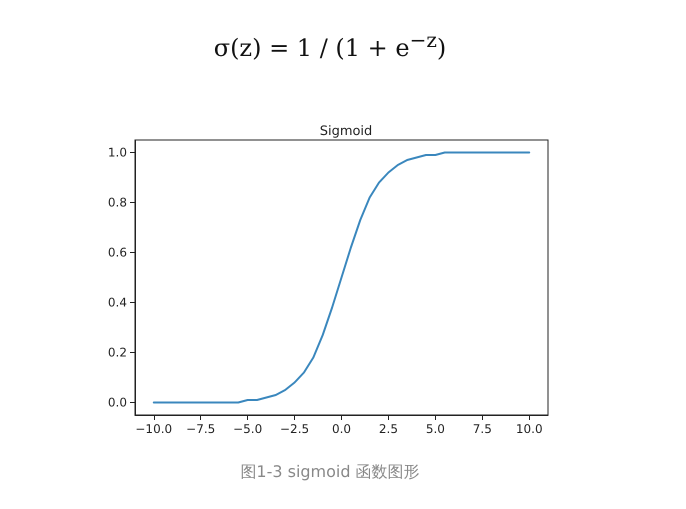  I want to click on y-tick-label: 1.0, so click(117, 153).